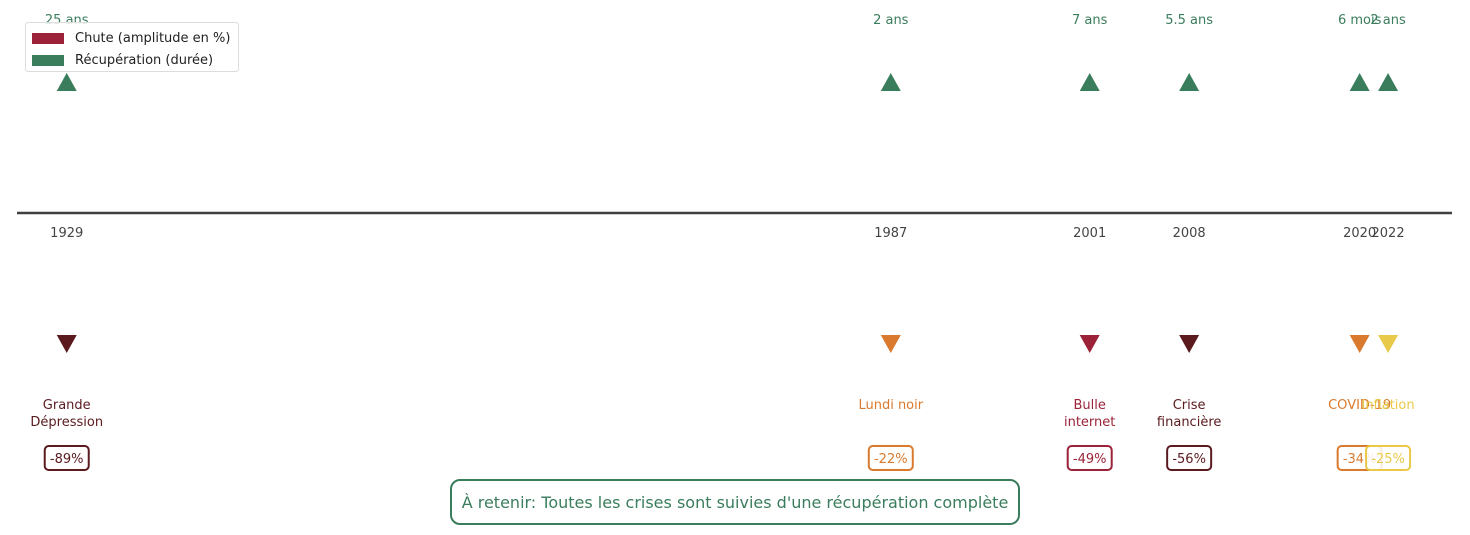  I want to click on legend-swatch-drop, so click(48, 38).